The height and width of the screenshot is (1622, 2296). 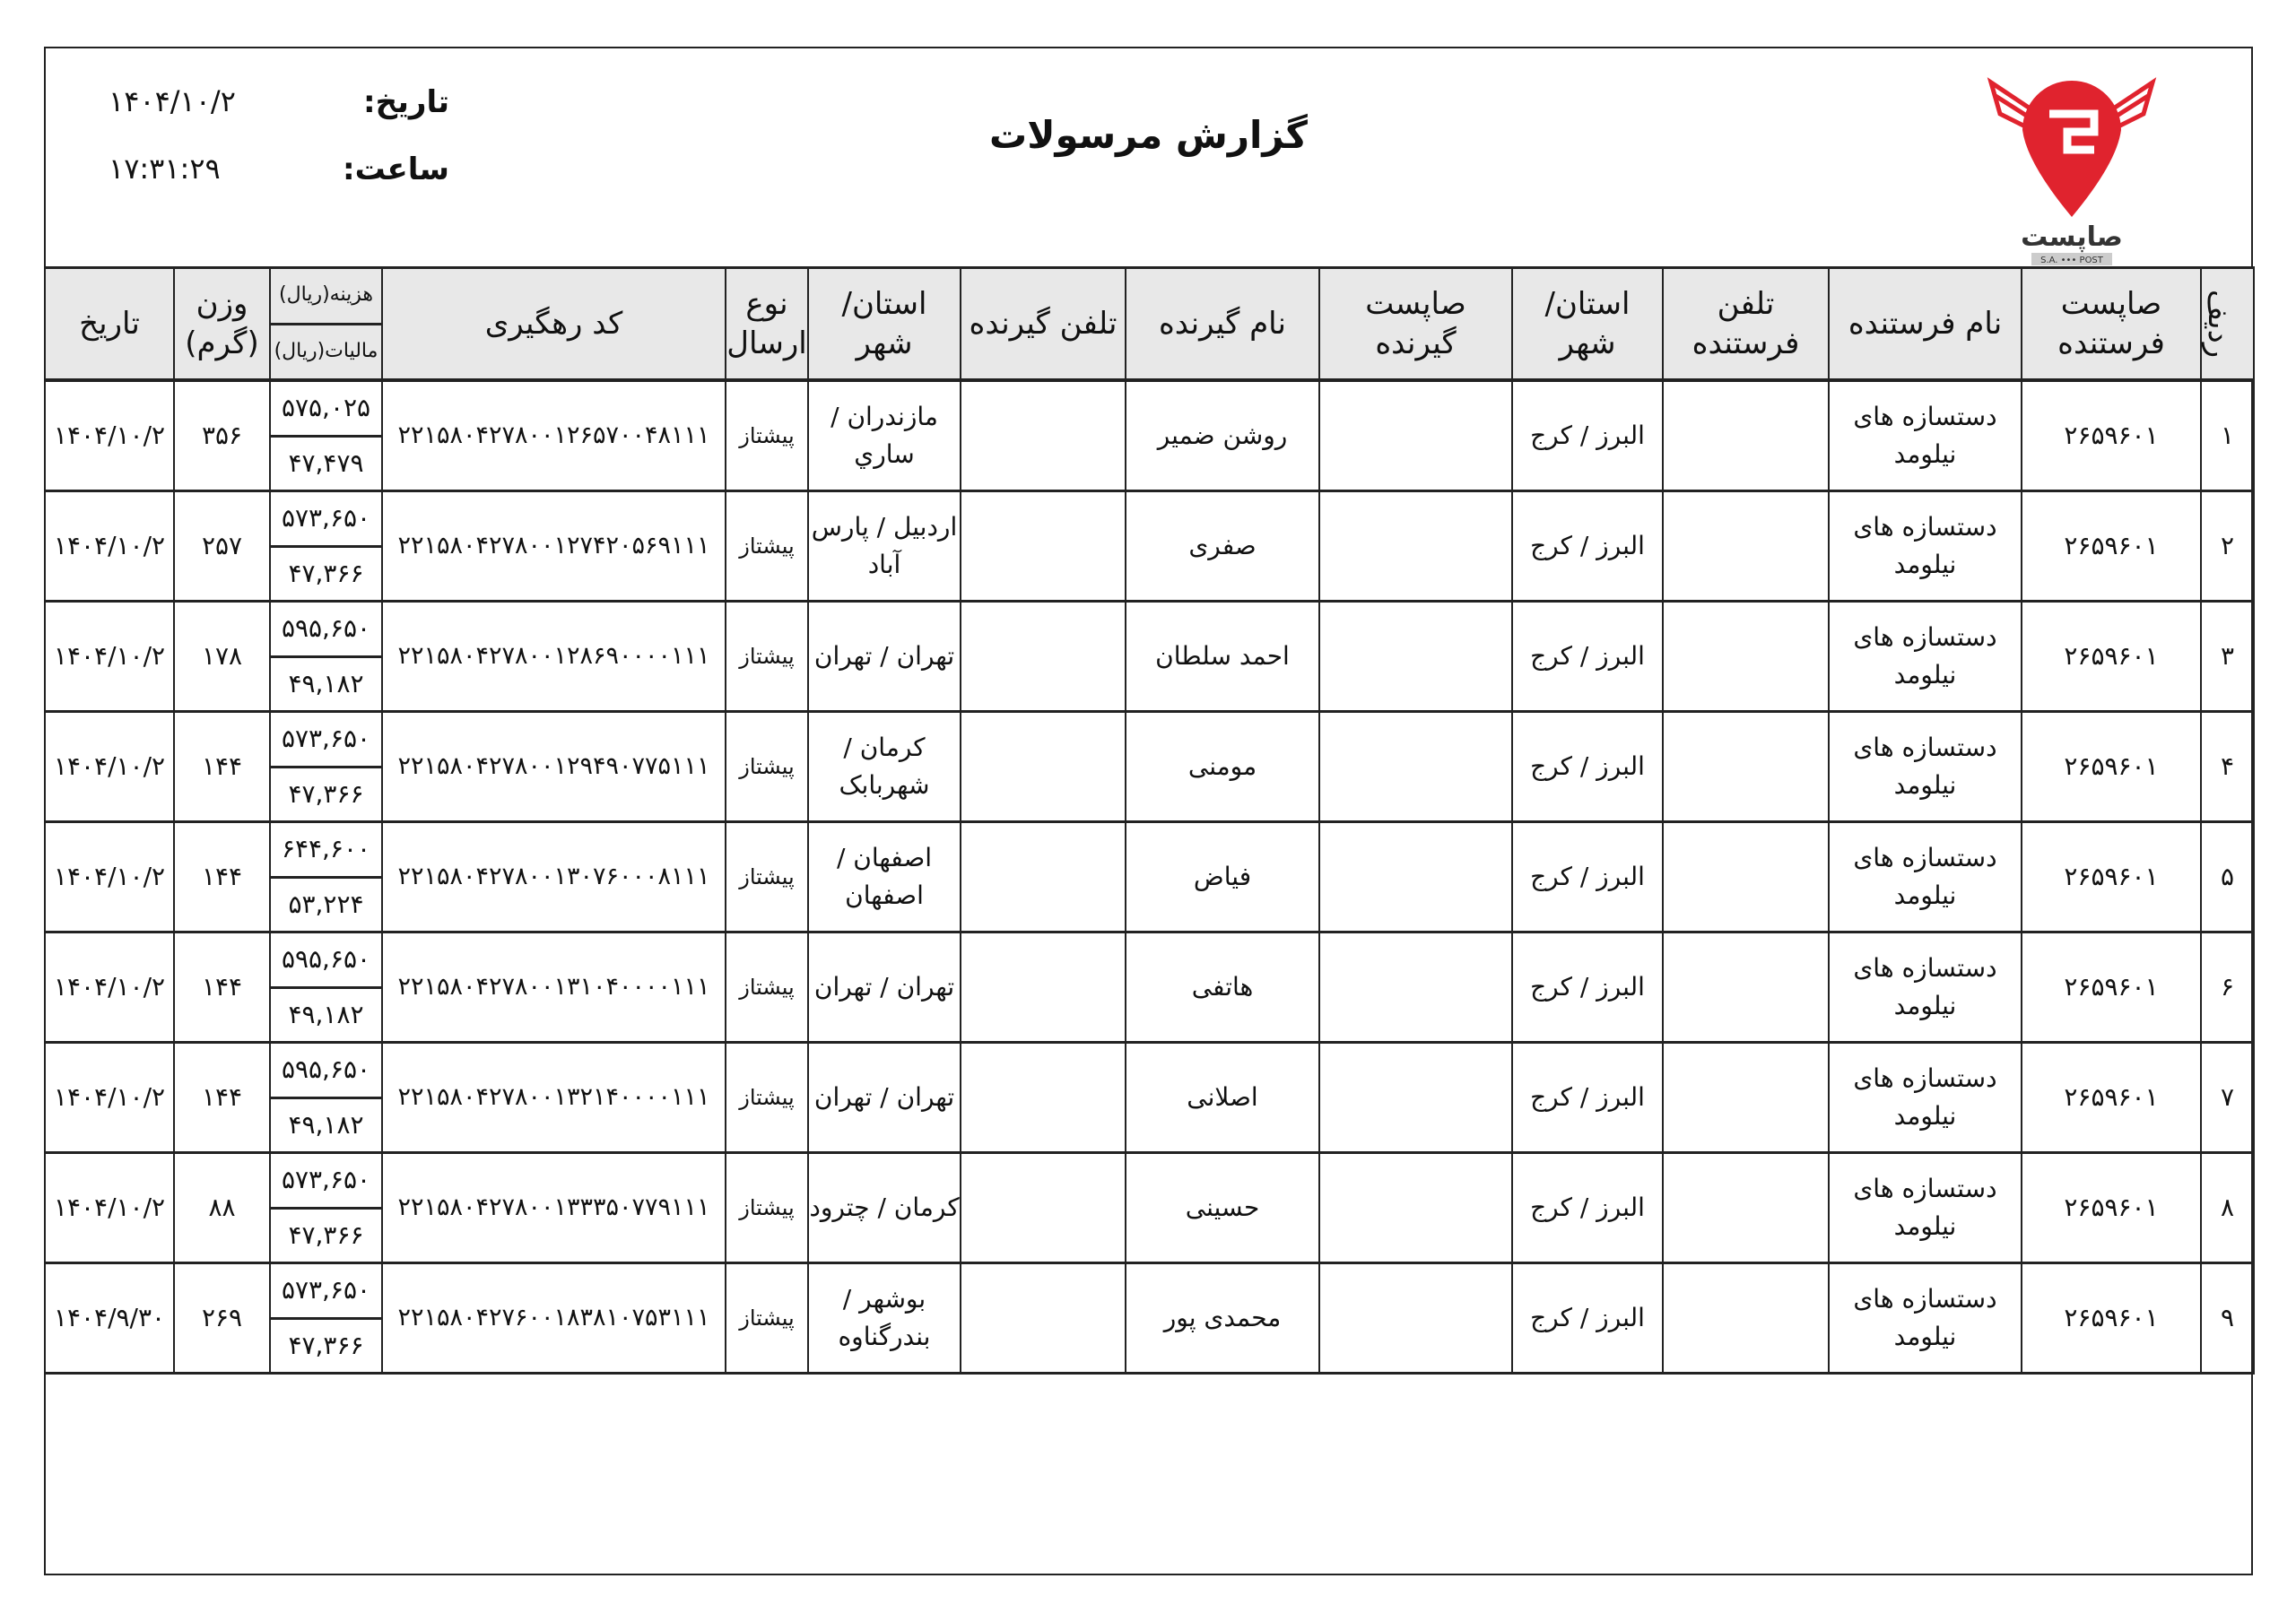 I want to click on cell-cost: ۵۷۳,۶۵۰, so click(x=326, y=1182).